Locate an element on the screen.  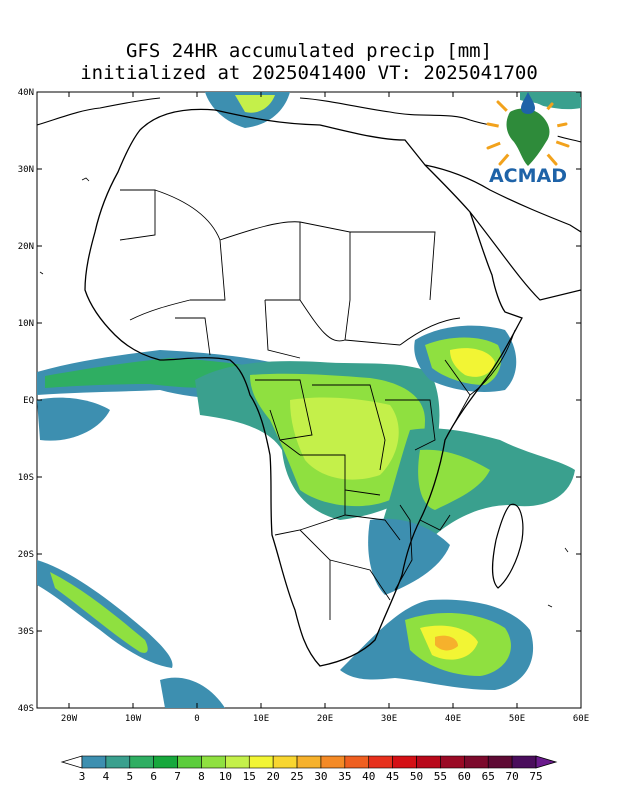
arabia-coastline is located at coordinates (502, 232).